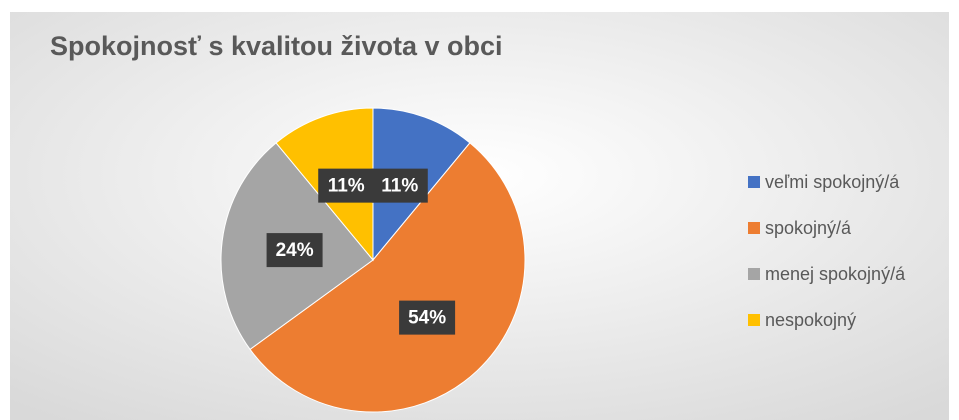 The height and width of the screenshot is (420, 959). I want to click on data-label: 24%, so click(295, 250).